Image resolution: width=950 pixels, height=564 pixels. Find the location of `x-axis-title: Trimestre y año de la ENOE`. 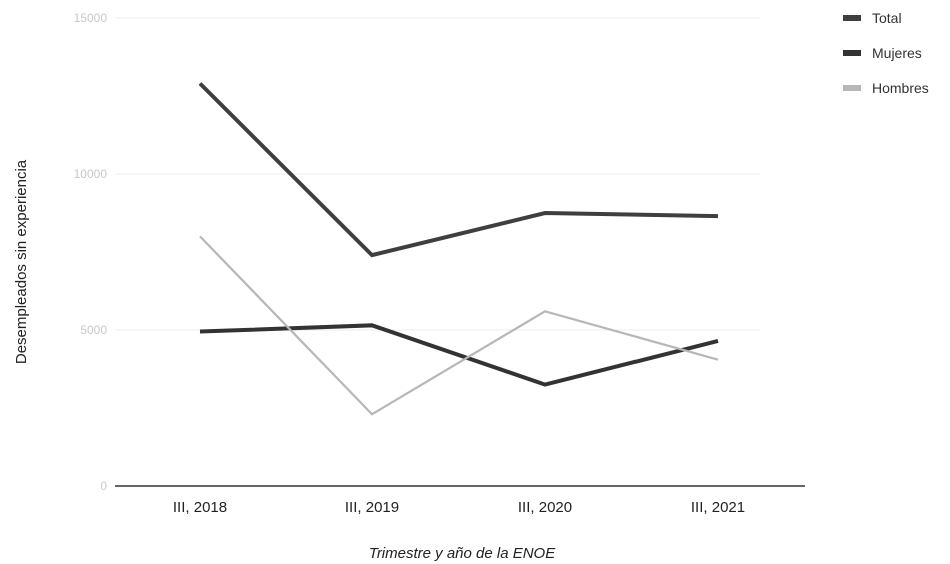

x-axis-title: Trimestre y año de la ENOE is located at coordinates (462, 553).